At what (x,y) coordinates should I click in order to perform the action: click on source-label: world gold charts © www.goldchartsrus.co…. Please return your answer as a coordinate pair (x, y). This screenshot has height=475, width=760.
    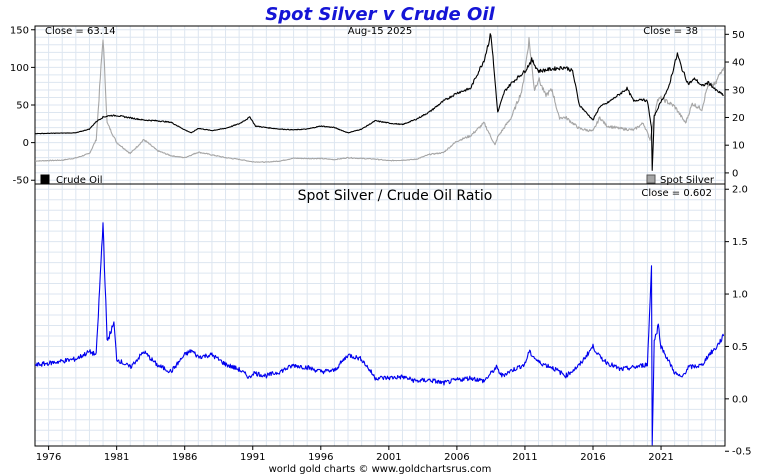
    Looking at the image, I should click on (380, 469).